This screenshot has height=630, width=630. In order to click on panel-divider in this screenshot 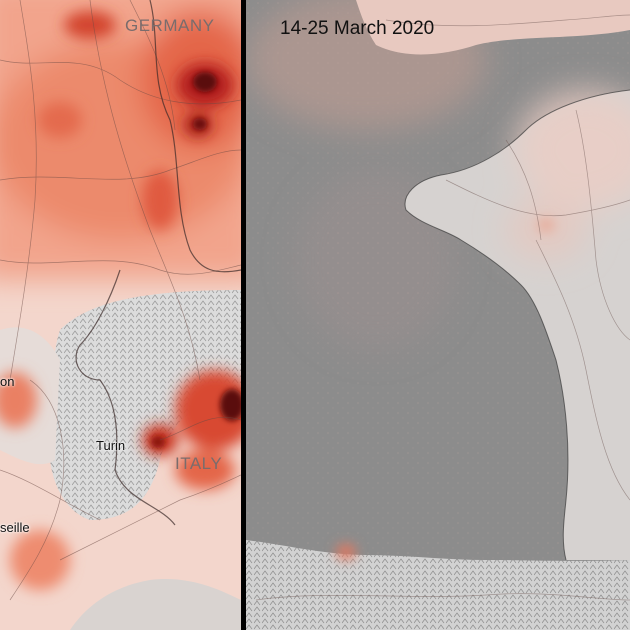, I will do `click(243, 315)`.